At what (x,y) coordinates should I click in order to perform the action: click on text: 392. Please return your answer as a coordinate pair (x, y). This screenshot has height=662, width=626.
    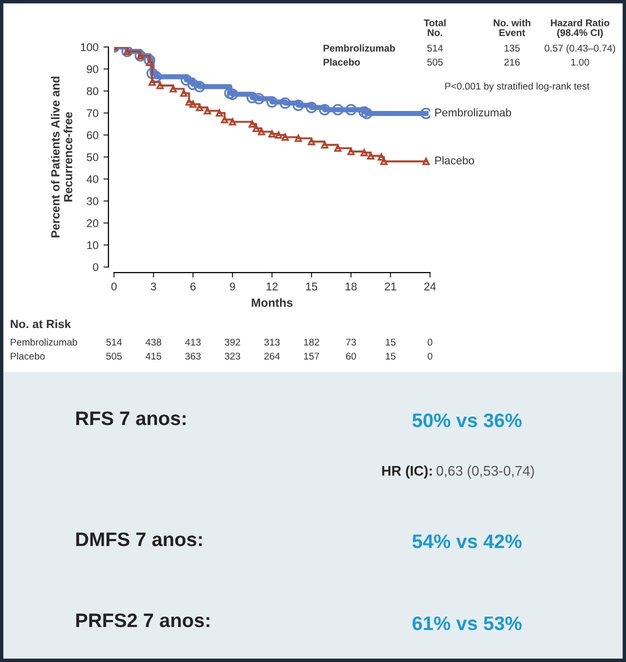
    Looking at the image, I should click on (232, 342).